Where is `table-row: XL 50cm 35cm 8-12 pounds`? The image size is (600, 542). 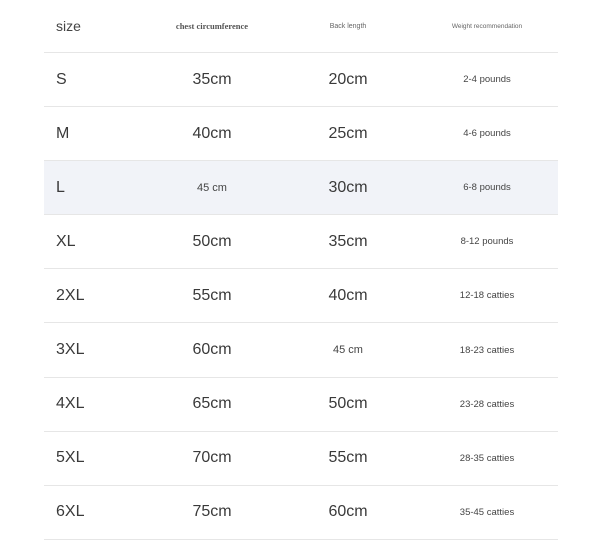
table-row: XL 50cm 35cm 8-12 pounds is located at coordinates (301, 242).